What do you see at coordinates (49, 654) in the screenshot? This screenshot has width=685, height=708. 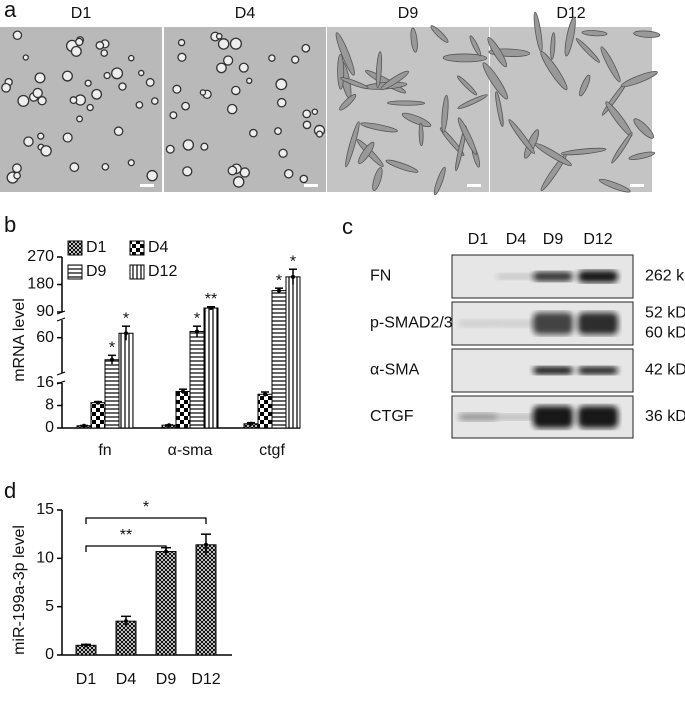 I see `y-tick-label: 0` at bounding box center [49, 654].